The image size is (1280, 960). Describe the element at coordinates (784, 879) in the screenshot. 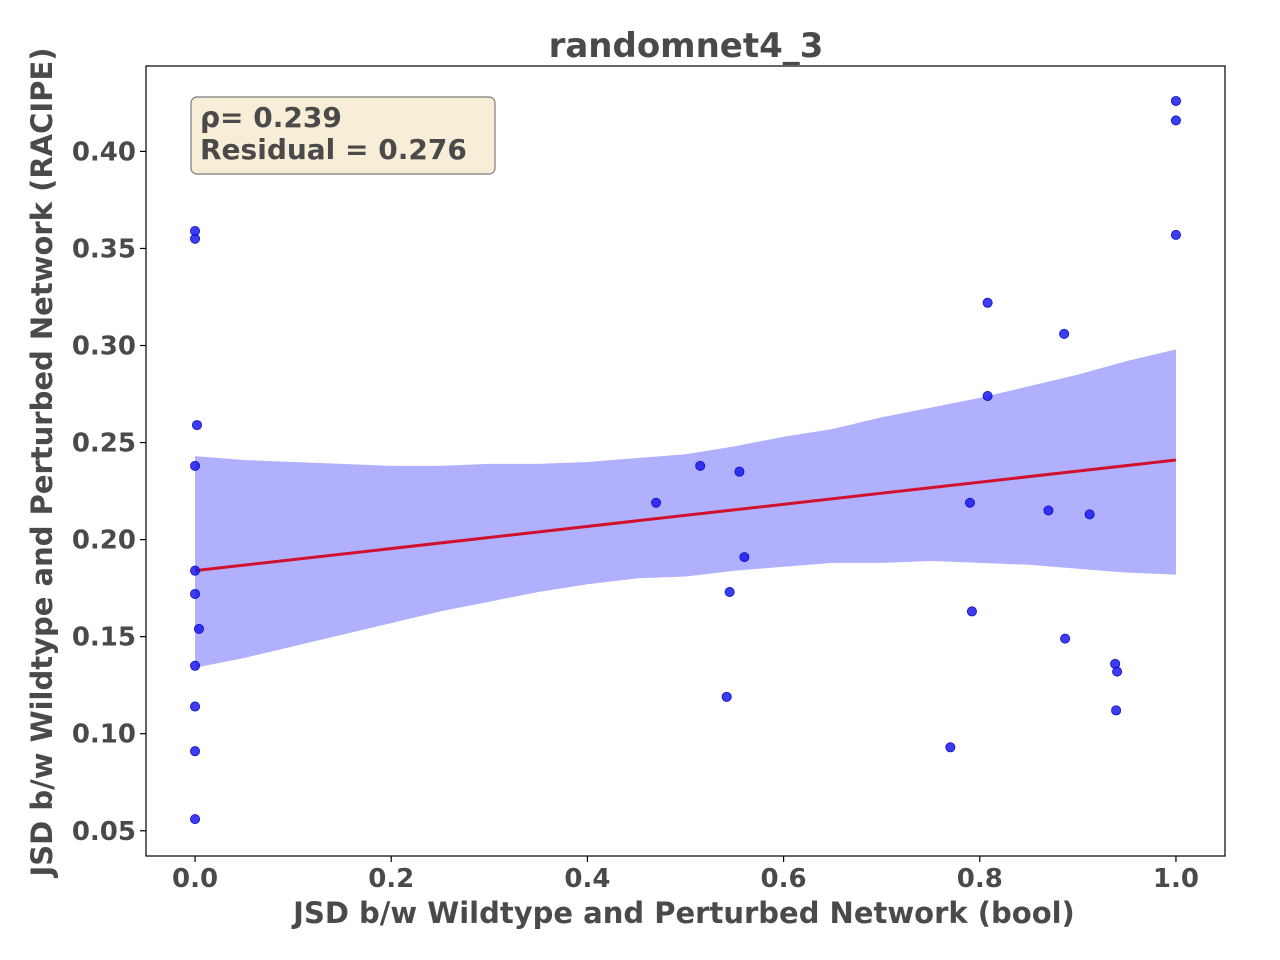

I see `x-tick-label: 0.6` at that location.